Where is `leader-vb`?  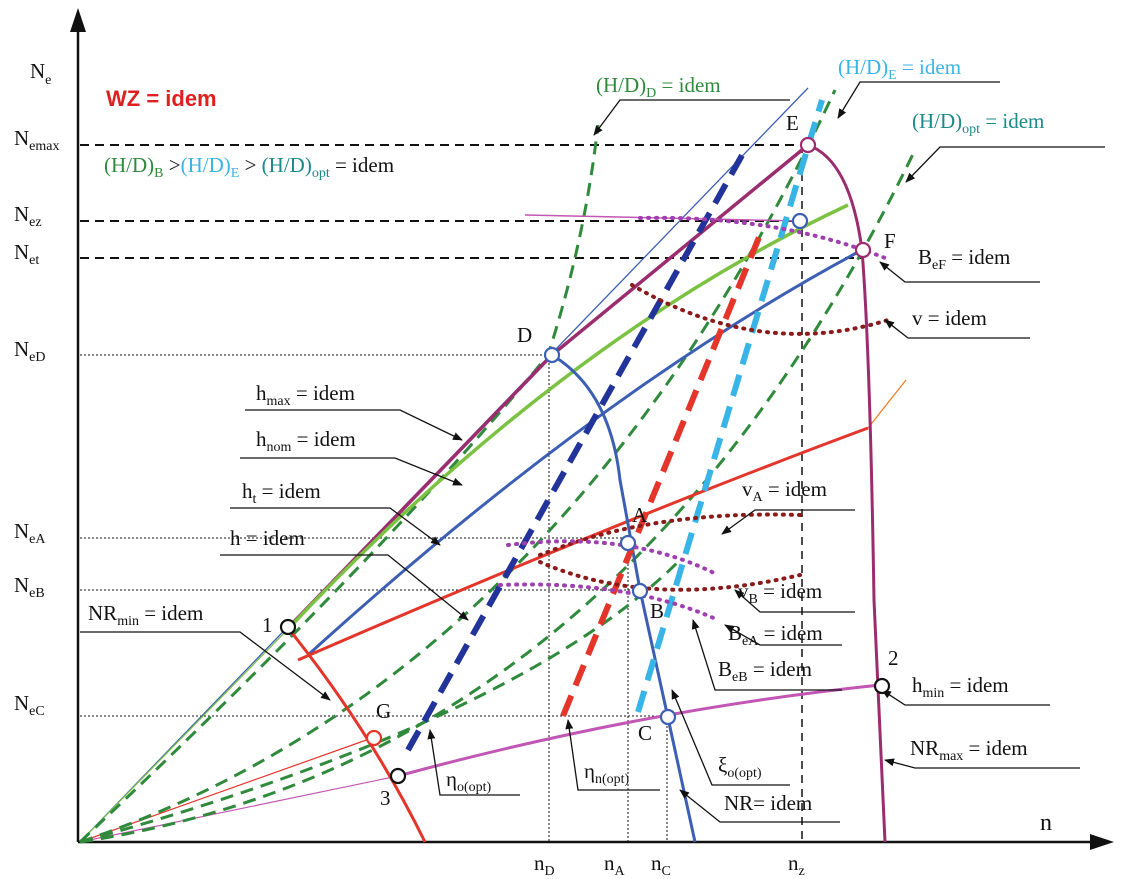
leader-vb is located at coordinates (794, 601).